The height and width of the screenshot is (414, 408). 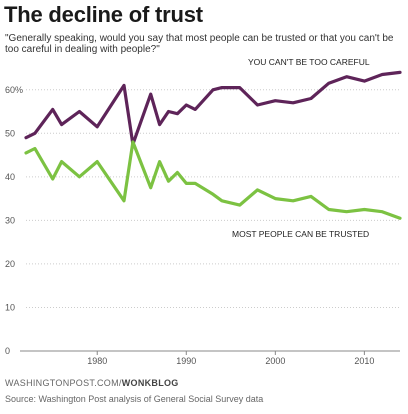 I want to click on x-tick-label: 2000, so click(x=275, y=361).